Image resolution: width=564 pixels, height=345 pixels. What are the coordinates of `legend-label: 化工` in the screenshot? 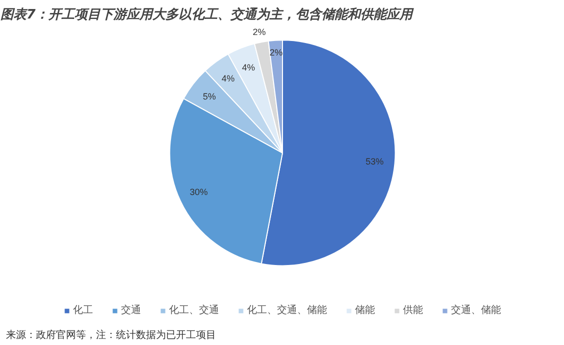 It's located at (83, 310).